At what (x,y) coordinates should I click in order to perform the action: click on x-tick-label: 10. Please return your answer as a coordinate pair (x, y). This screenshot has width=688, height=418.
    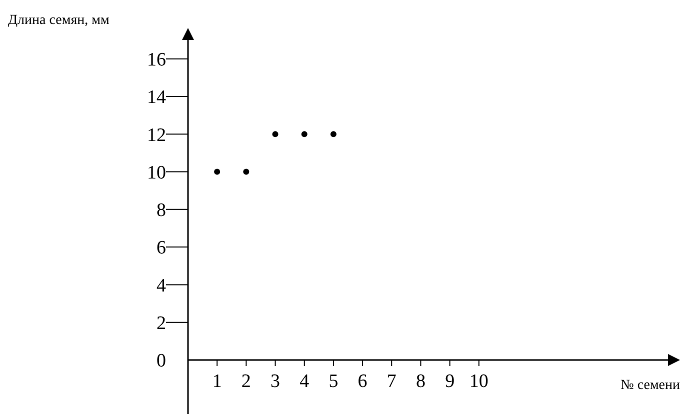
    Looking at the image, I should click on (478, 381).